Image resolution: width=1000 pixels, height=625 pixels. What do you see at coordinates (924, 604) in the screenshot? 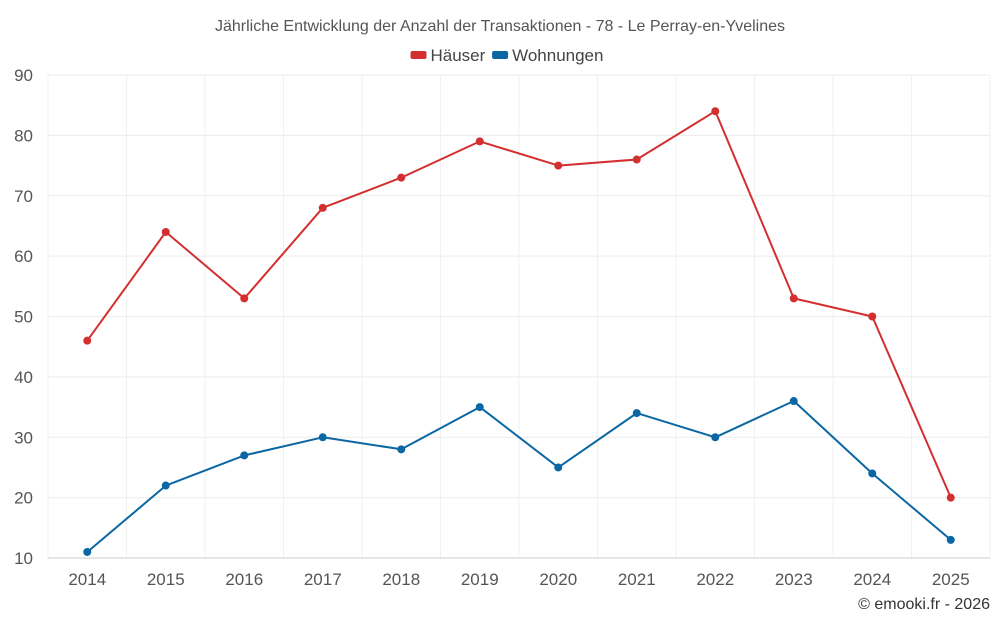
I see `credit-text: © emooki.fr - 2026` at bounding box center [924, 604].